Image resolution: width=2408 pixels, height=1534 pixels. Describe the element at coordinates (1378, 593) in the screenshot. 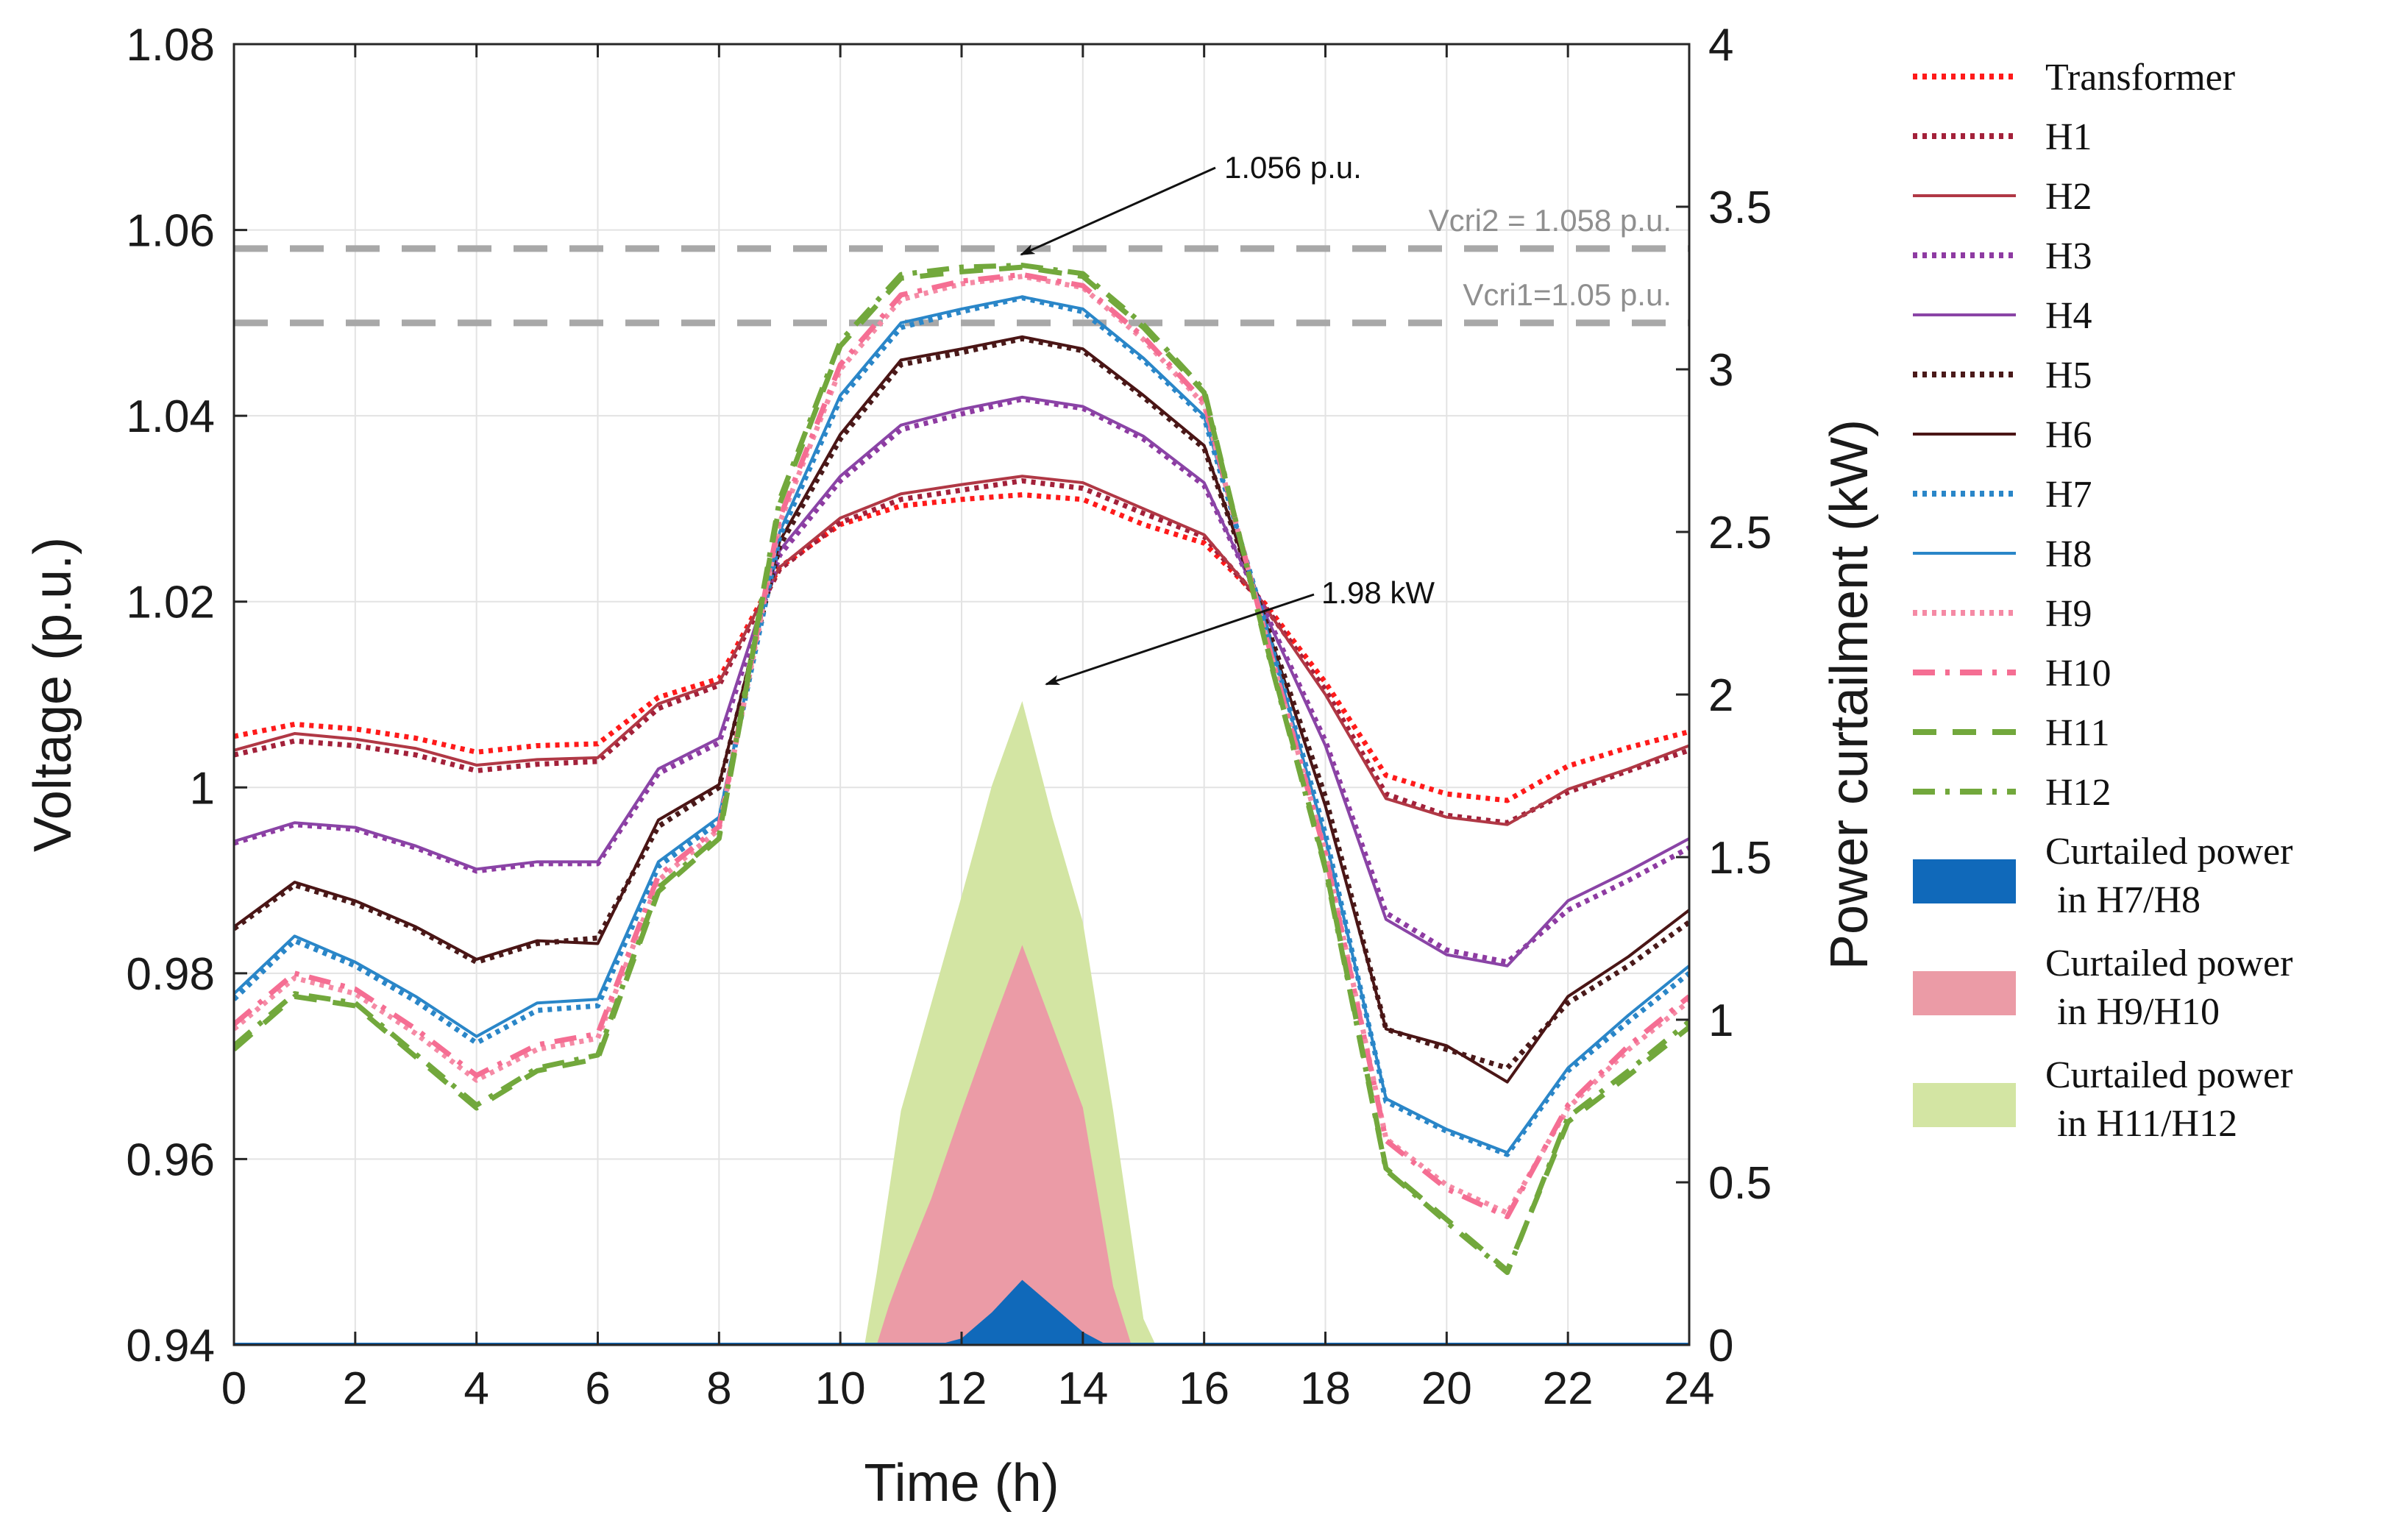

I see `annotation-peak-power: 1.98 kW` at that location.